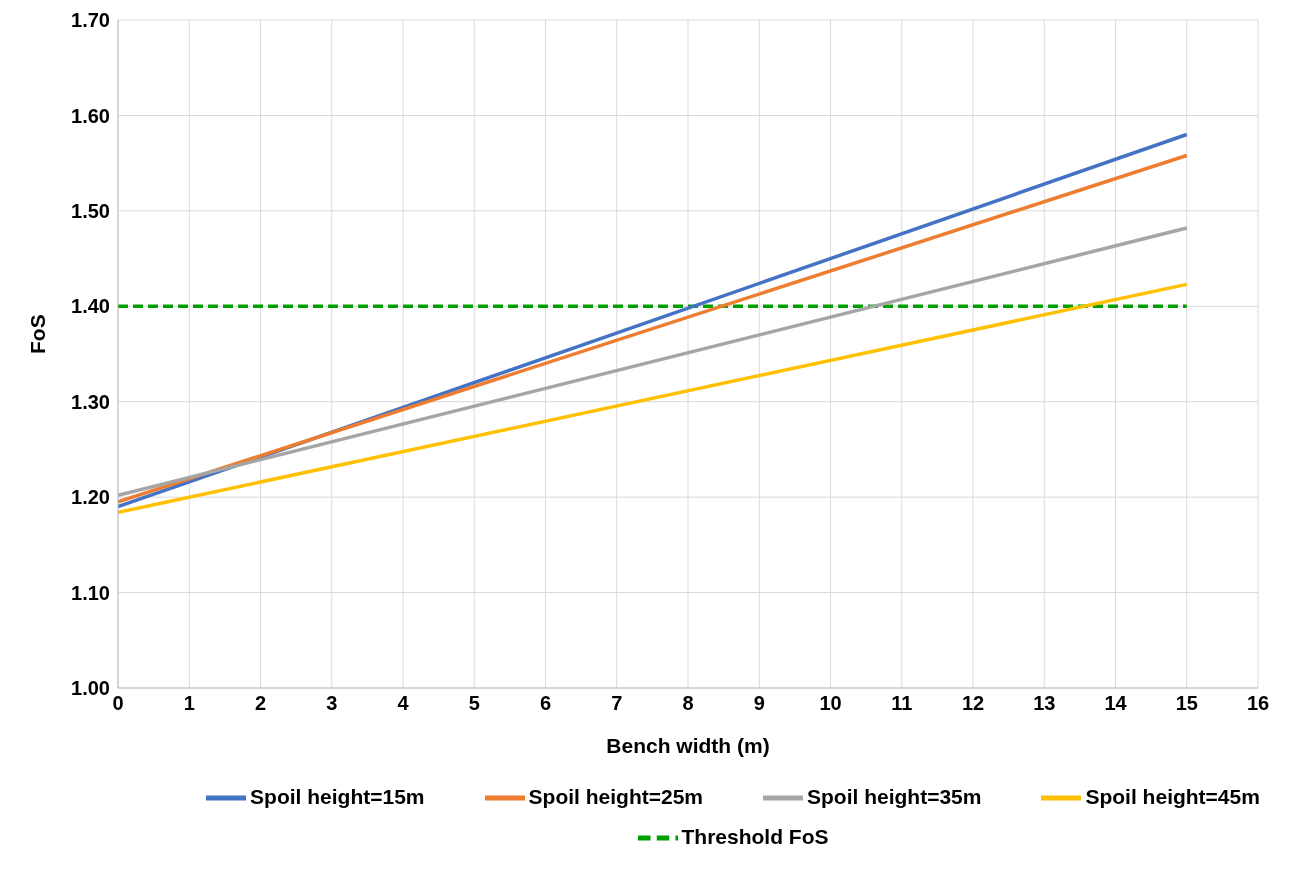 This screenshot has width=1293, height=885. What do you see at coordinates (189, 703) in the screenshot?
I see `x-tick-label: 1` at bounding box center [189, 703].